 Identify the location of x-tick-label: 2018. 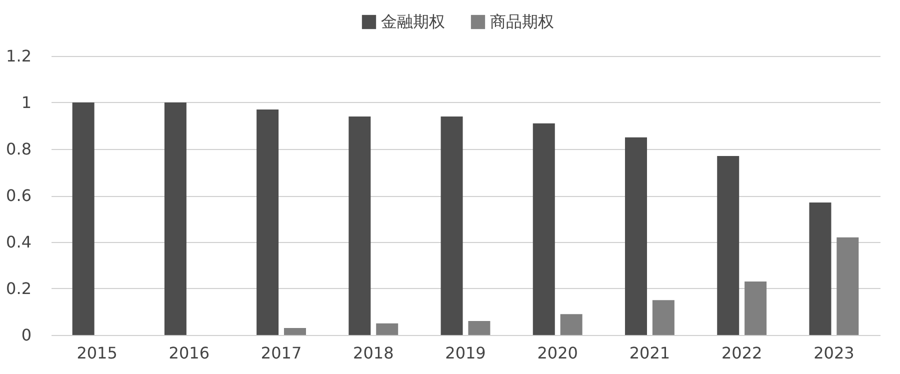
(373, 353).